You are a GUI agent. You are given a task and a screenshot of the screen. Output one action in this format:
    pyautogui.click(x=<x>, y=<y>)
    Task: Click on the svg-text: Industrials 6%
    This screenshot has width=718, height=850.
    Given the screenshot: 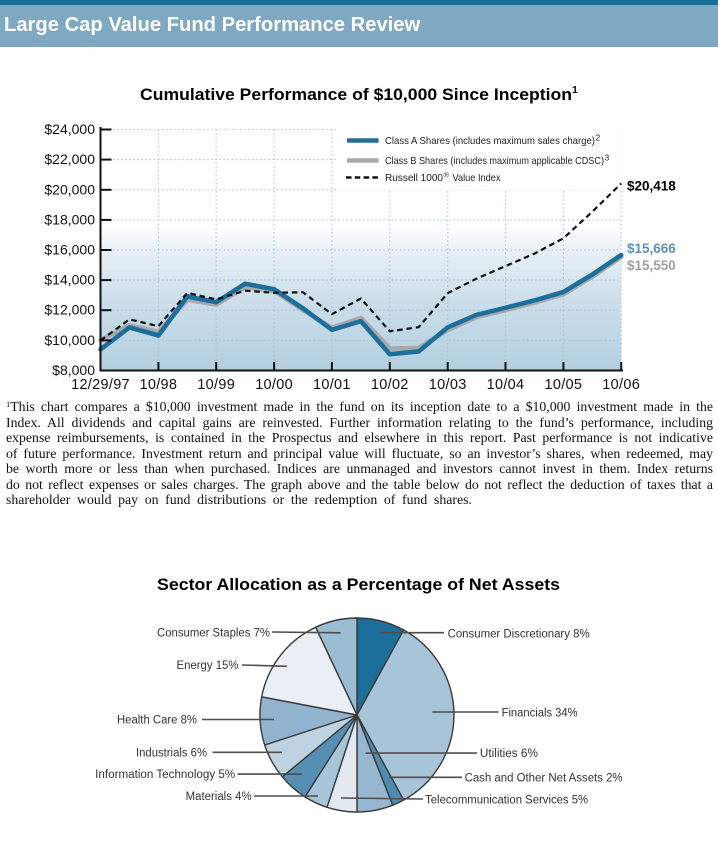 What is the action you would take?
    pyautogui.click(x=171, y=753)
    